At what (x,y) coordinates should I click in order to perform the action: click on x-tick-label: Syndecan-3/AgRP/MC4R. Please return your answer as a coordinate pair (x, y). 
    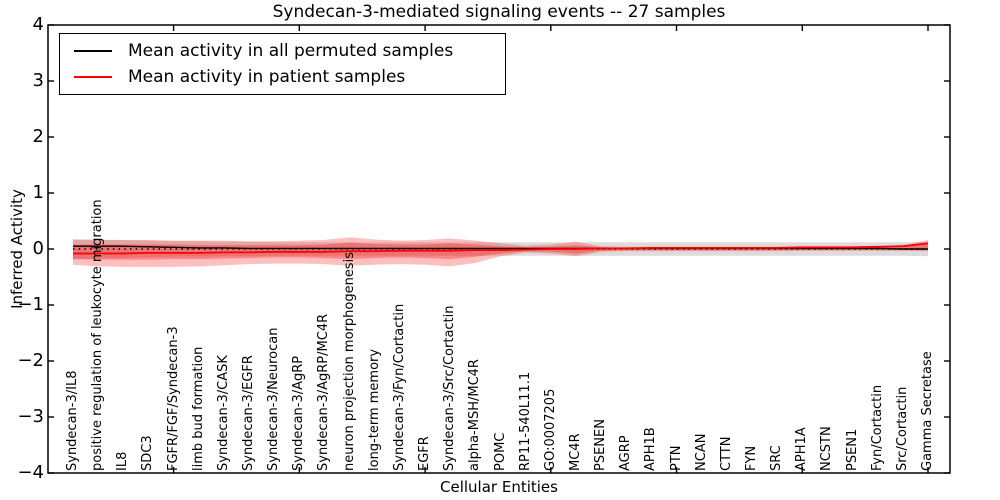
    Looking at the image, I should click on (324, 392).